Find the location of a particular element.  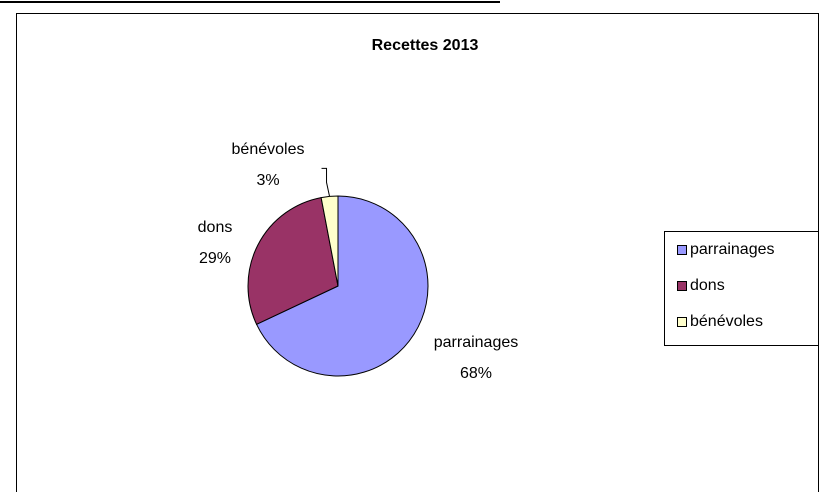

pie-slice-parrainages is located at coordinates (342, 286).